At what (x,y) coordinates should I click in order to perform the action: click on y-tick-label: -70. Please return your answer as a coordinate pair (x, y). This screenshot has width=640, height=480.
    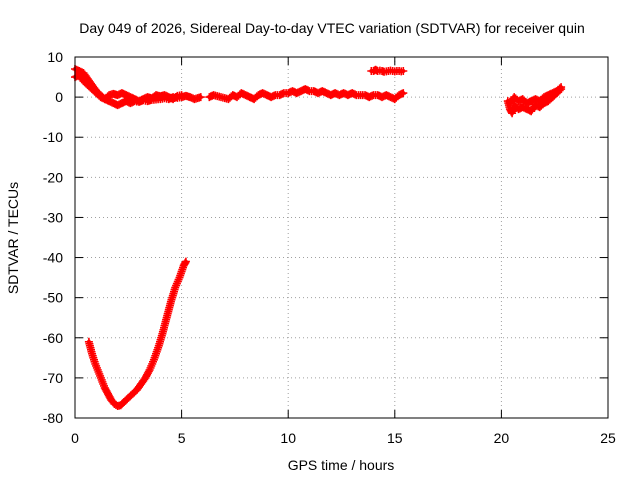
    Looking at the image, I should click on (53, 378).